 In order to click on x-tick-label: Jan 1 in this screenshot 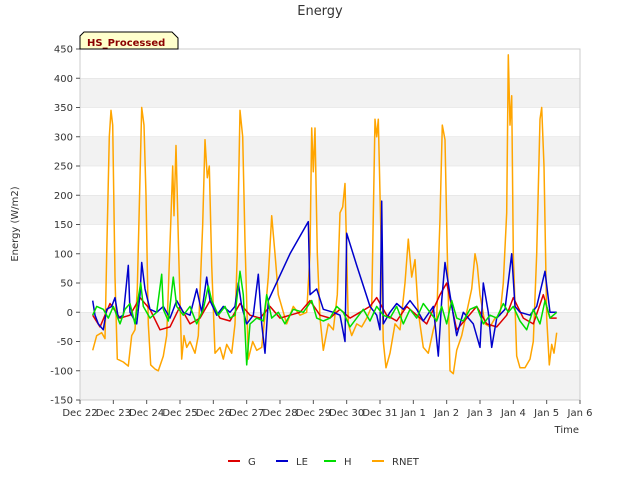, I will do `click(413, 413)`.